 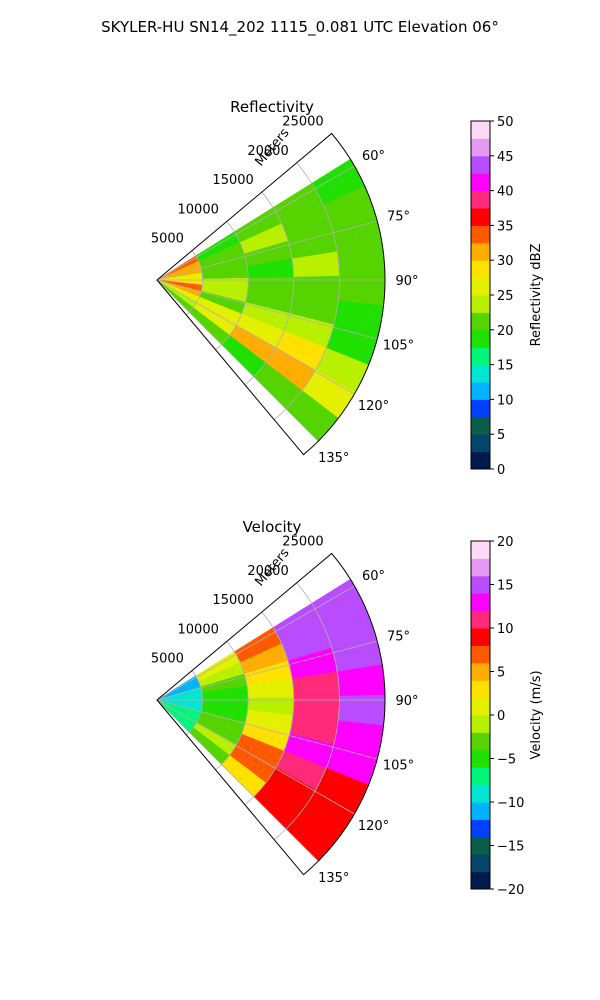 What do you see at coordinates (272, 527) in the screenshot?
I see `panel-title: Velocity` at bounding box center [272, 527].